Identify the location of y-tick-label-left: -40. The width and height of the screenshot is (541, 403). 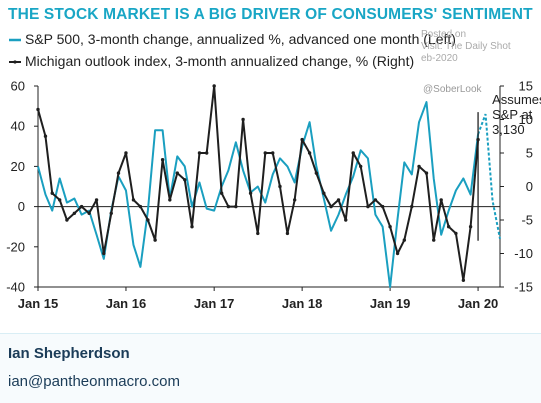
(15, 287).